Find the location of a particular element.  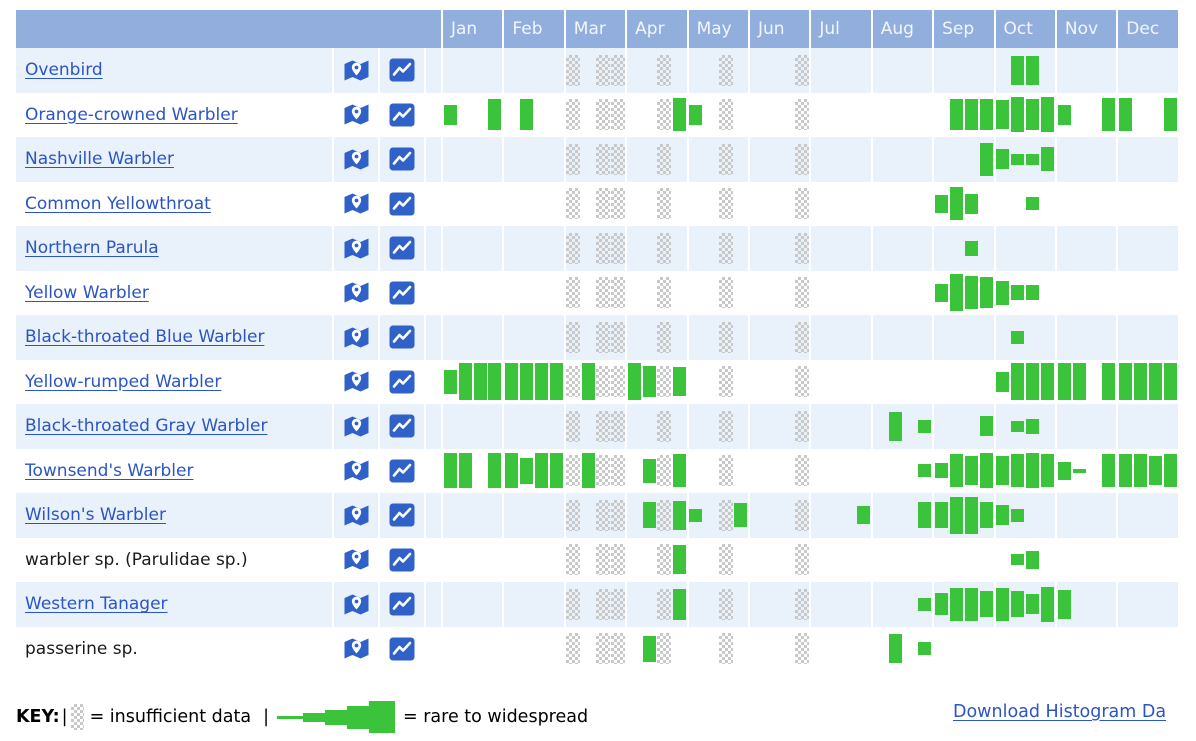

species-link: Northern Parula is located at coordinates (92, 248).